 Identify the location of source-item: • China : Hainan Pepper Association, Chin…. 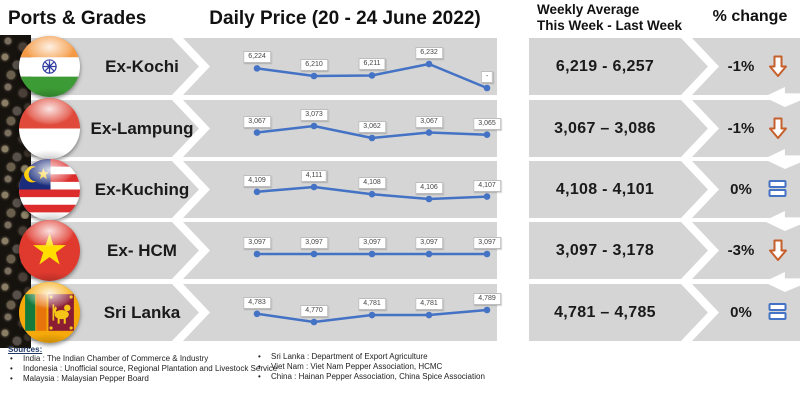
(371, 376).